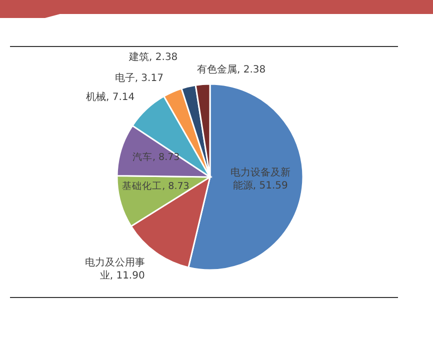 The height and width of the screenshot is (338, 433). Describe the element at coordinates (153, 57) in the screenshot. I see `slice-label: 建筑, 2.38` at that location.